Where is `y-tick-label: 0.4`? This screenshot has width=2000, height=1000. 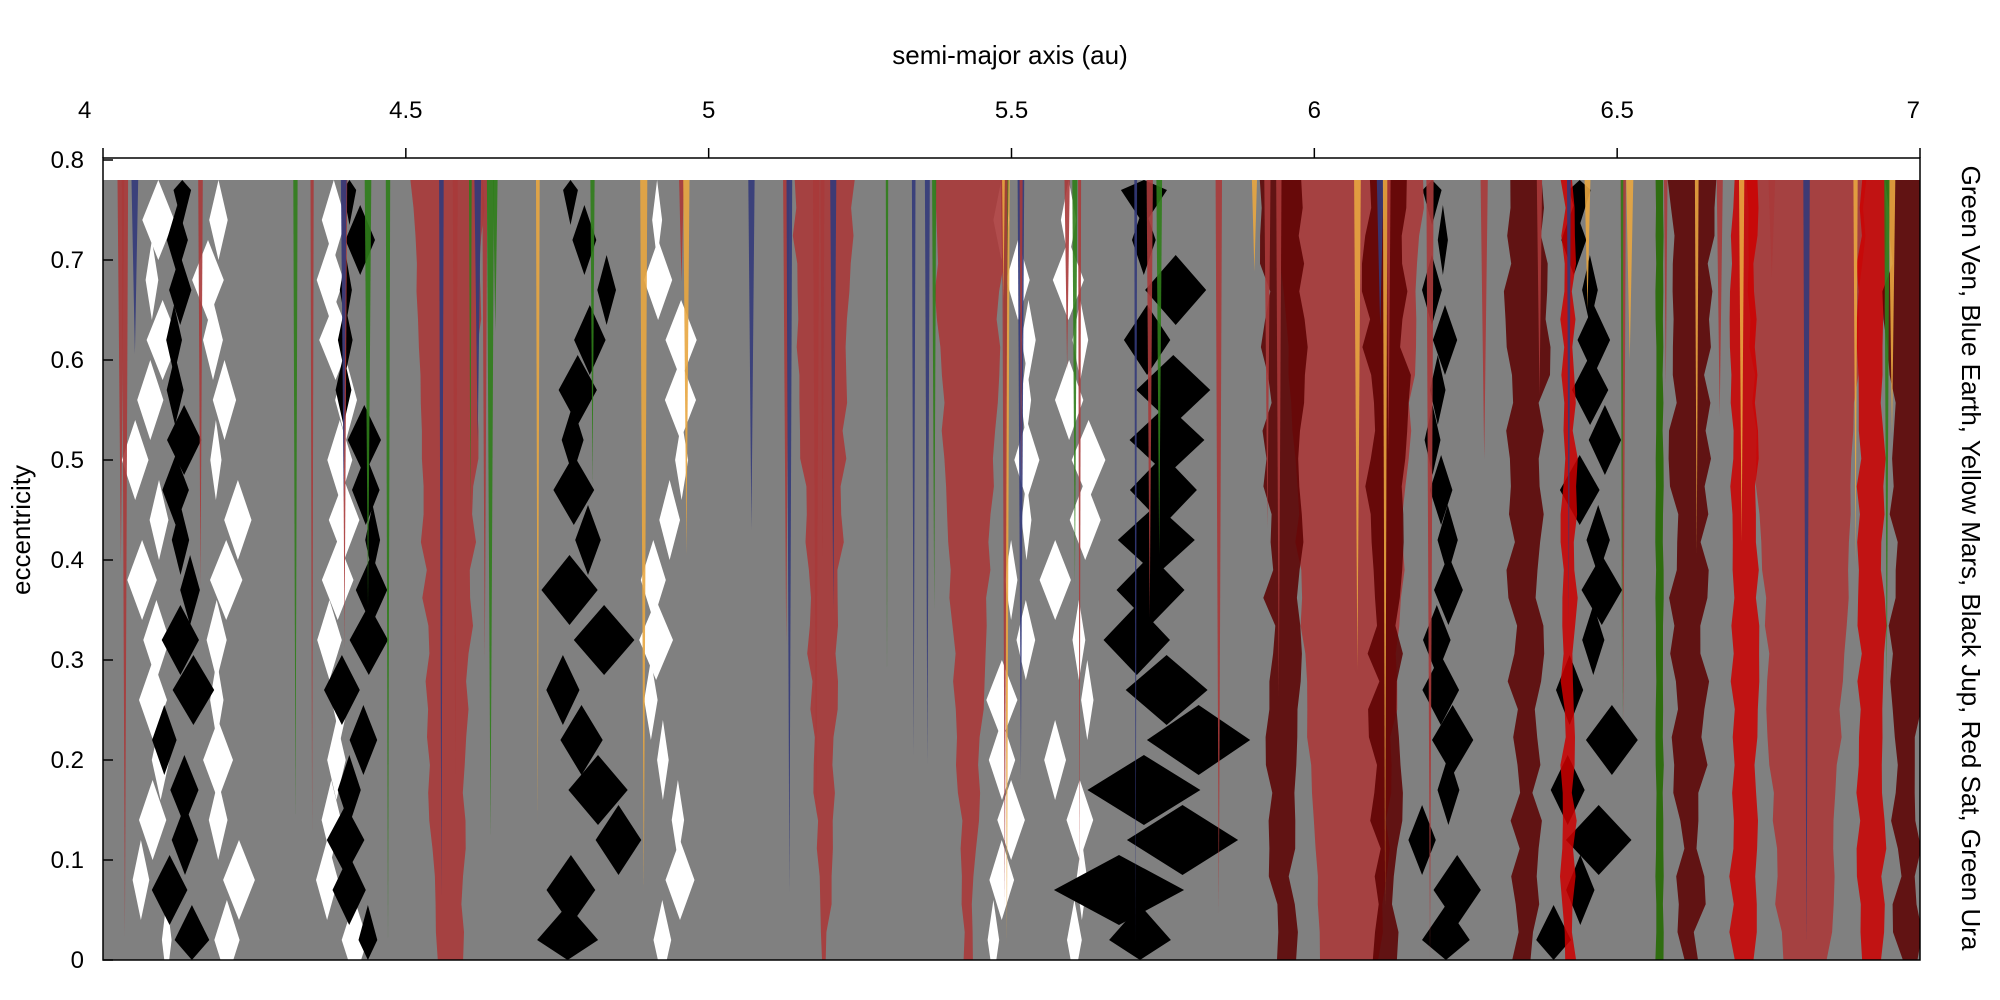 y-tick-label: 0.4 is located at coordinates (67, 560).